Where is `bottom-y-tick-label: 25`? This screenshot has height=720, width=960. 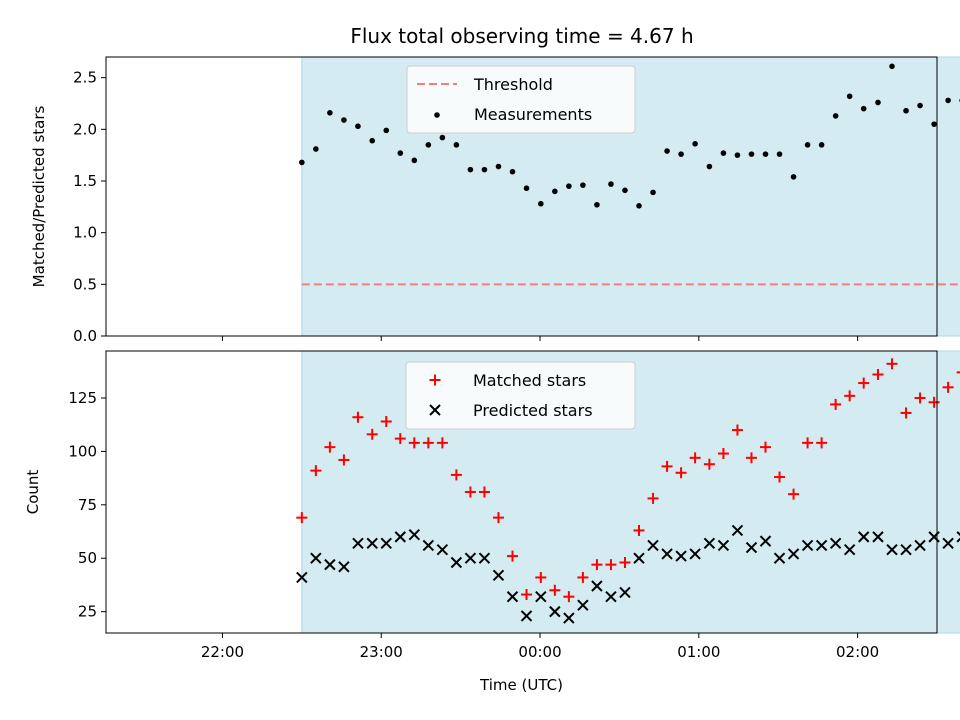 bottom-y-tick-label: 25 is located at coordinates (87, 612).